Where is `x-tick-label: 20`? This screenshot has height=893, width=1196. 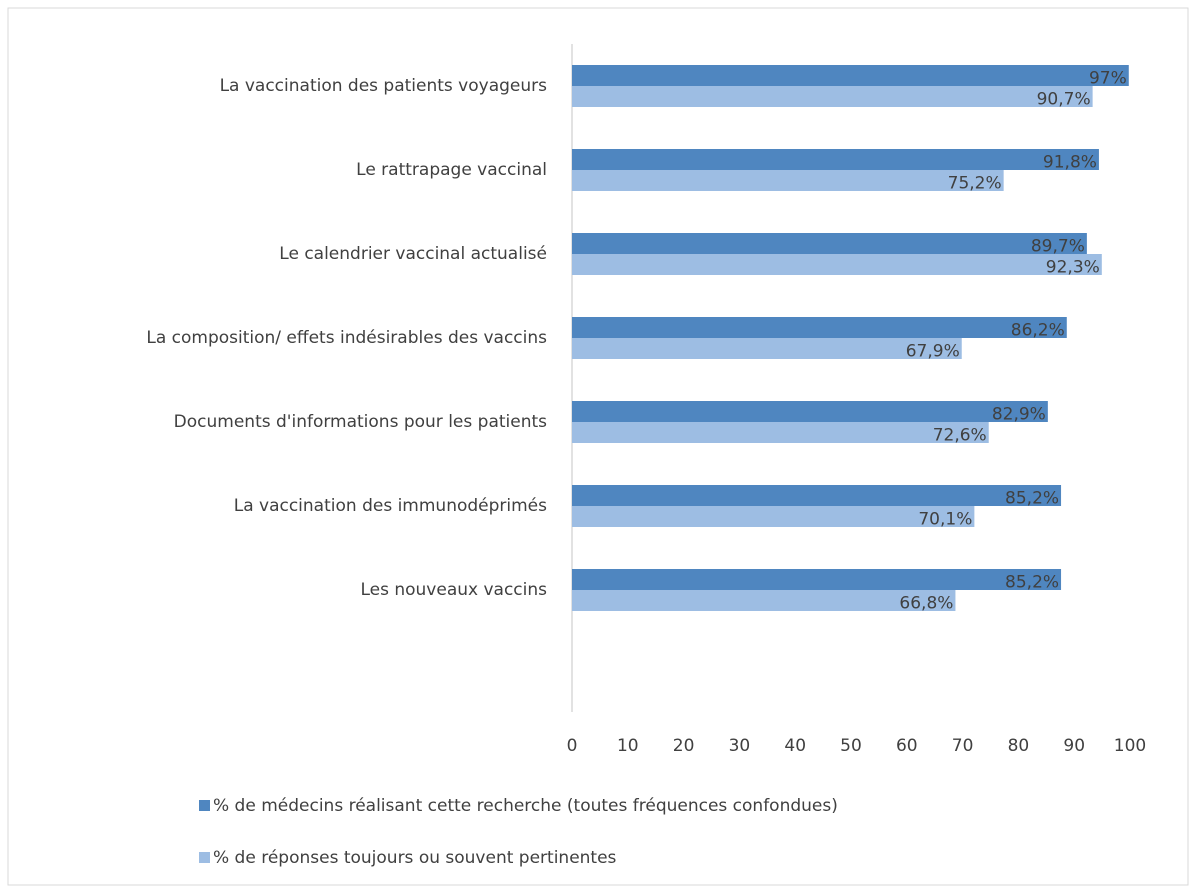 x-tick-label: 20 is located at coordinates (684, 746).